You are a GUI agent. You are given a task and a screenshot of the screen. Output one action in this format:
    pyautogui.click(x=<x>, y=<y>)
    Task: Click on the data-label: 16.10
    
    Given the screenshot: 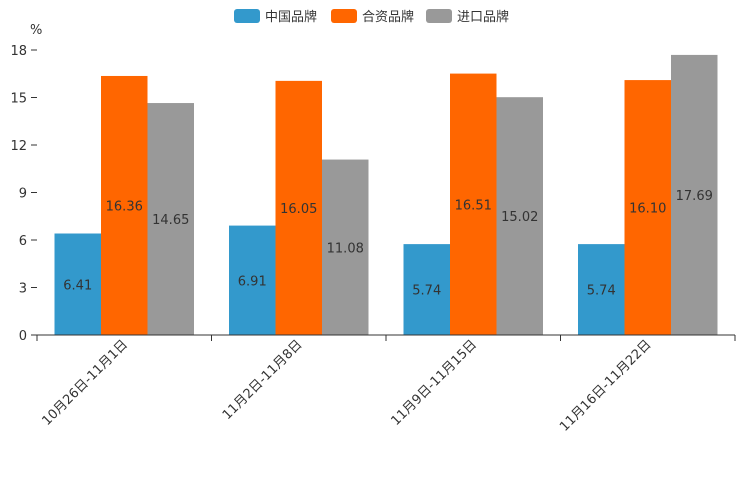 What is the action you would take?
    pyautogui.click(x=647, y=209)
    